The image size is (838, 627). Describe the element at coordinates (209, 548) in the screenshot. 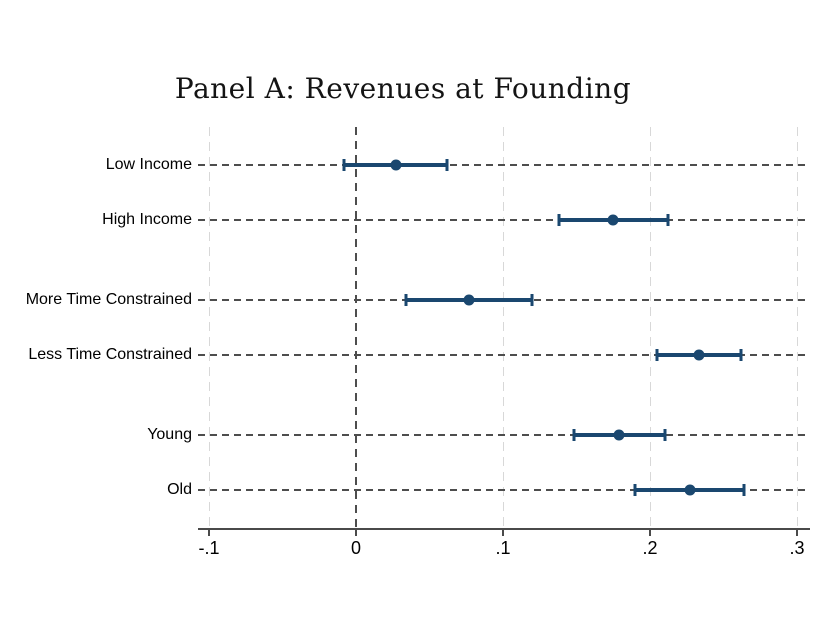

I see `x-axis-tick-label: -.1` at that location.